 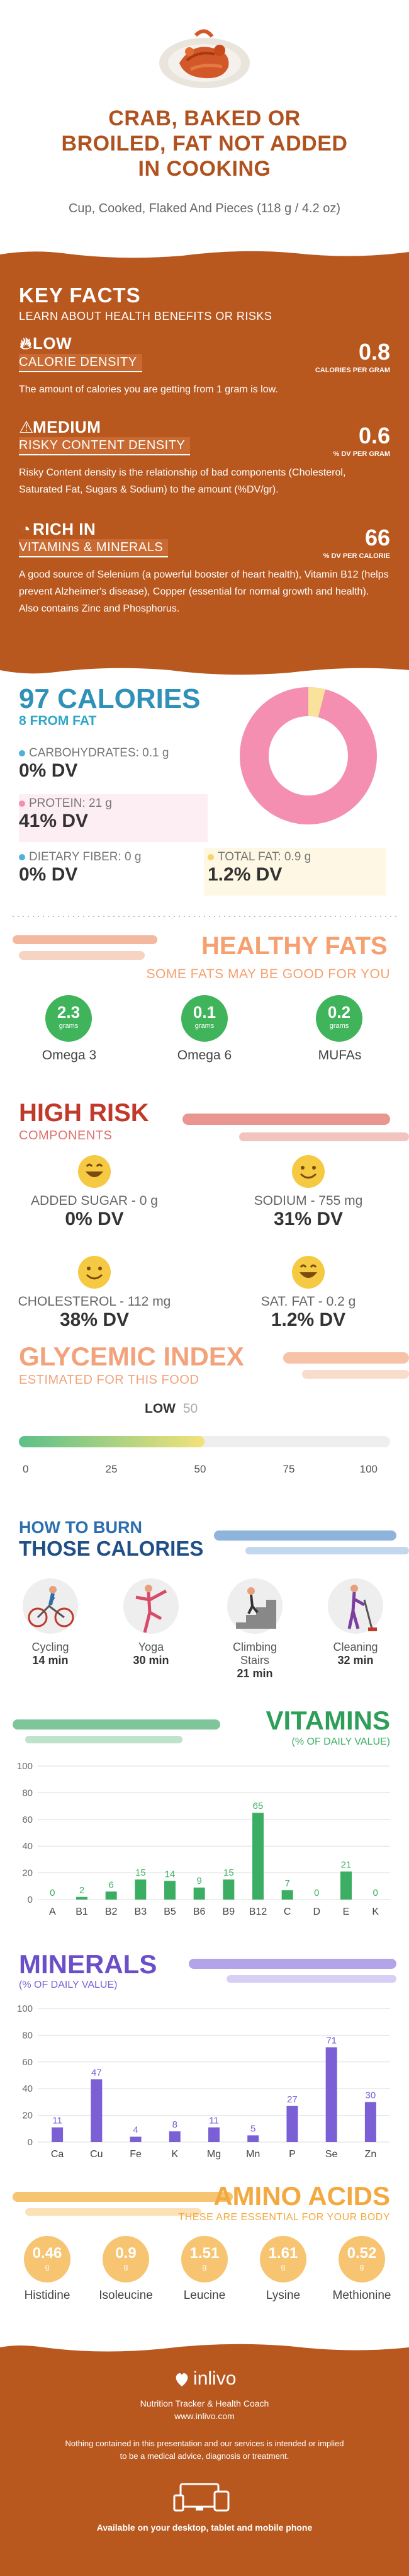 I want to click on fact-value: 66, so click(x=377, y=537).